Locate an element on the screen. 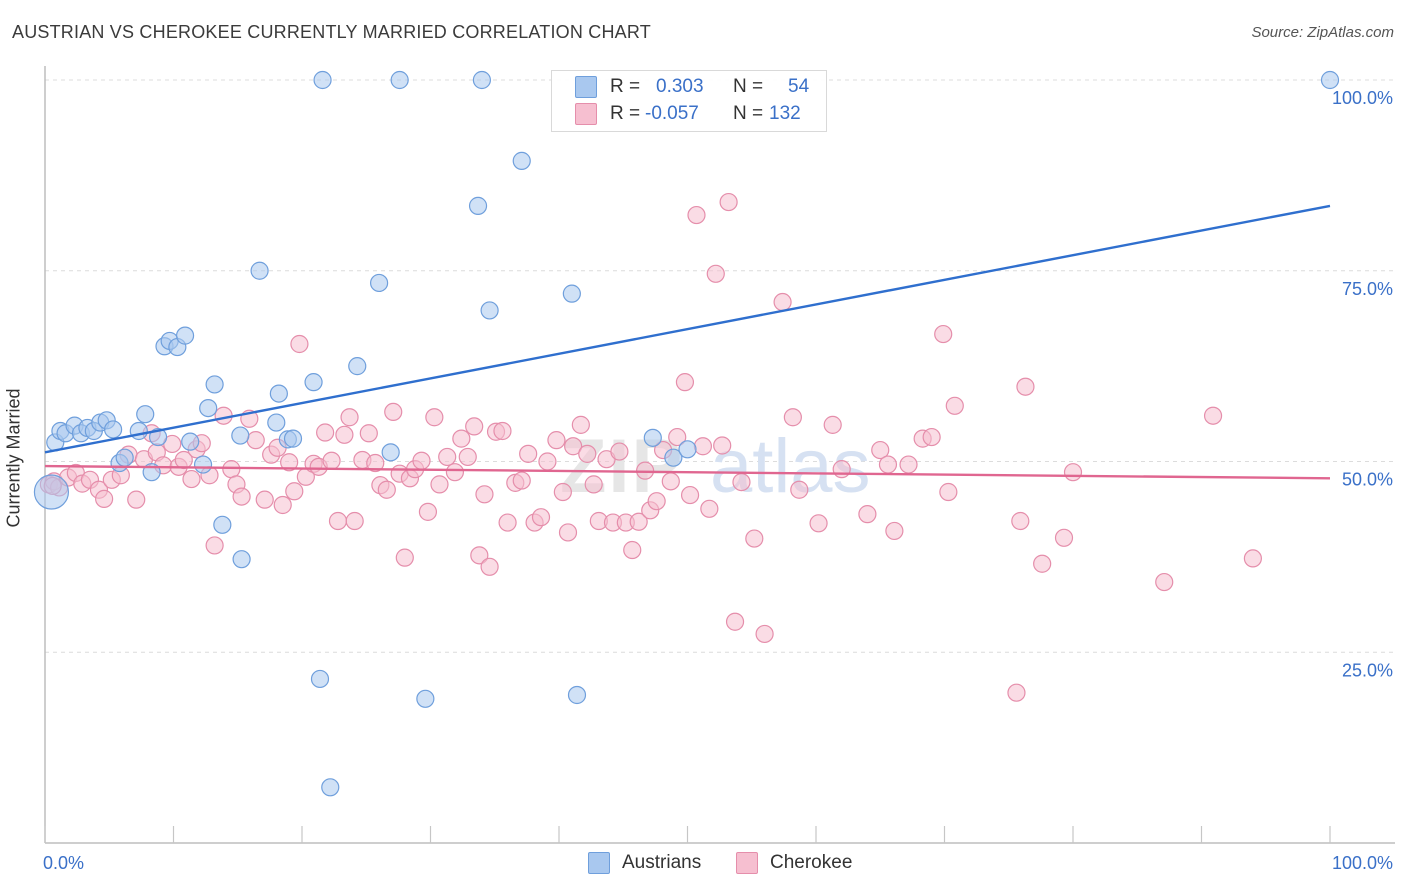 This screenshot has width=1406, height=892. watermark-zip: ZIP is located at coordinates (622, 466).